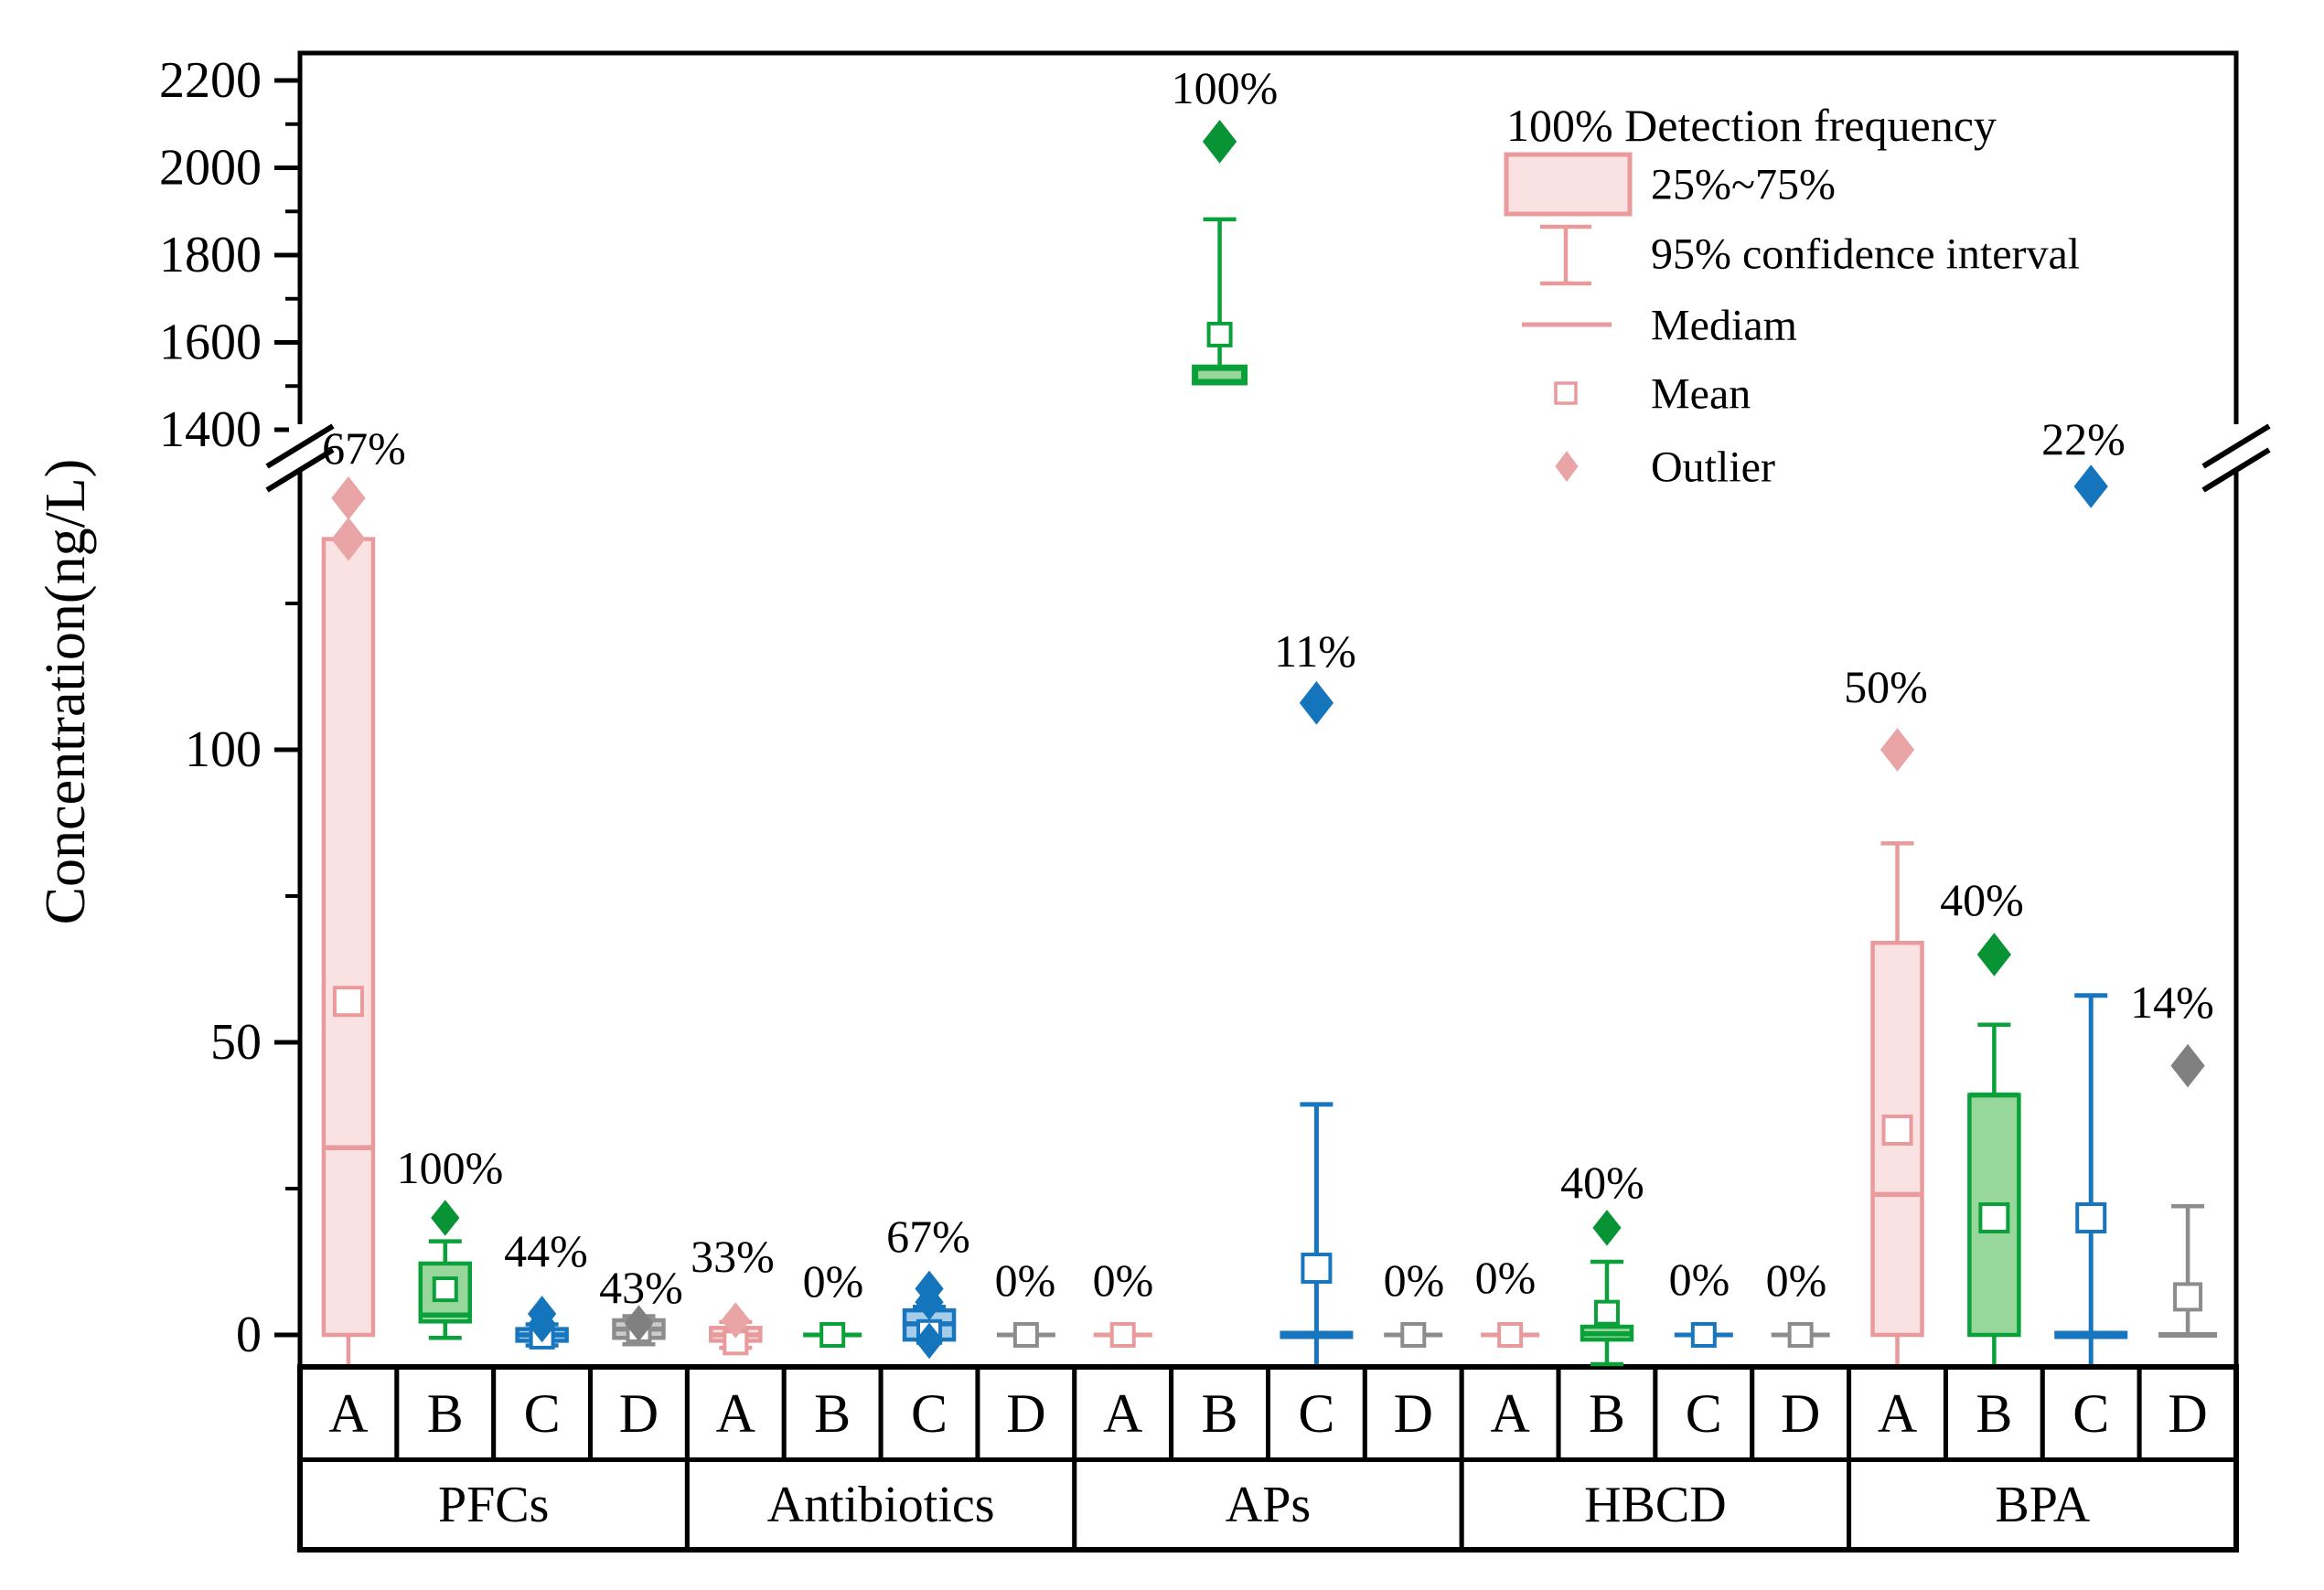  Describe the element at coordinates (249, 1335) in the screenshot. I see `y-tick-label-lower: 0` at that location.